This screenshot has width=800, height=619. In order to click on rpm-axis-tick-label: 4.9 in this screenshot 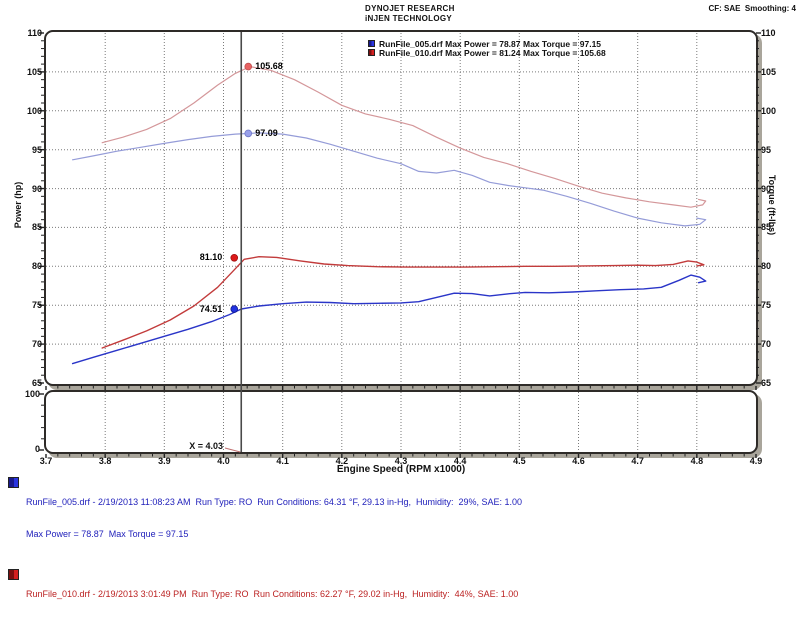, I will do `click(756, 461)`.